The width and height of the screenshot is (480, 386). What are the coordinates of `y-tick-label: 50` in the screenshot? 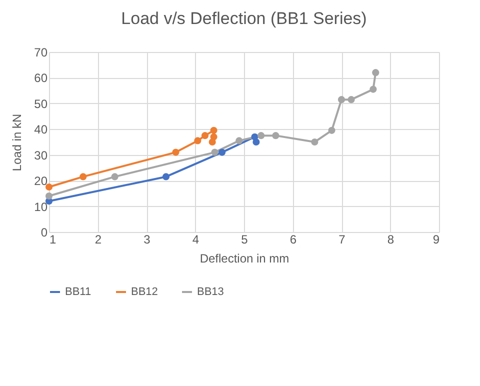 It's located at (41, 103).